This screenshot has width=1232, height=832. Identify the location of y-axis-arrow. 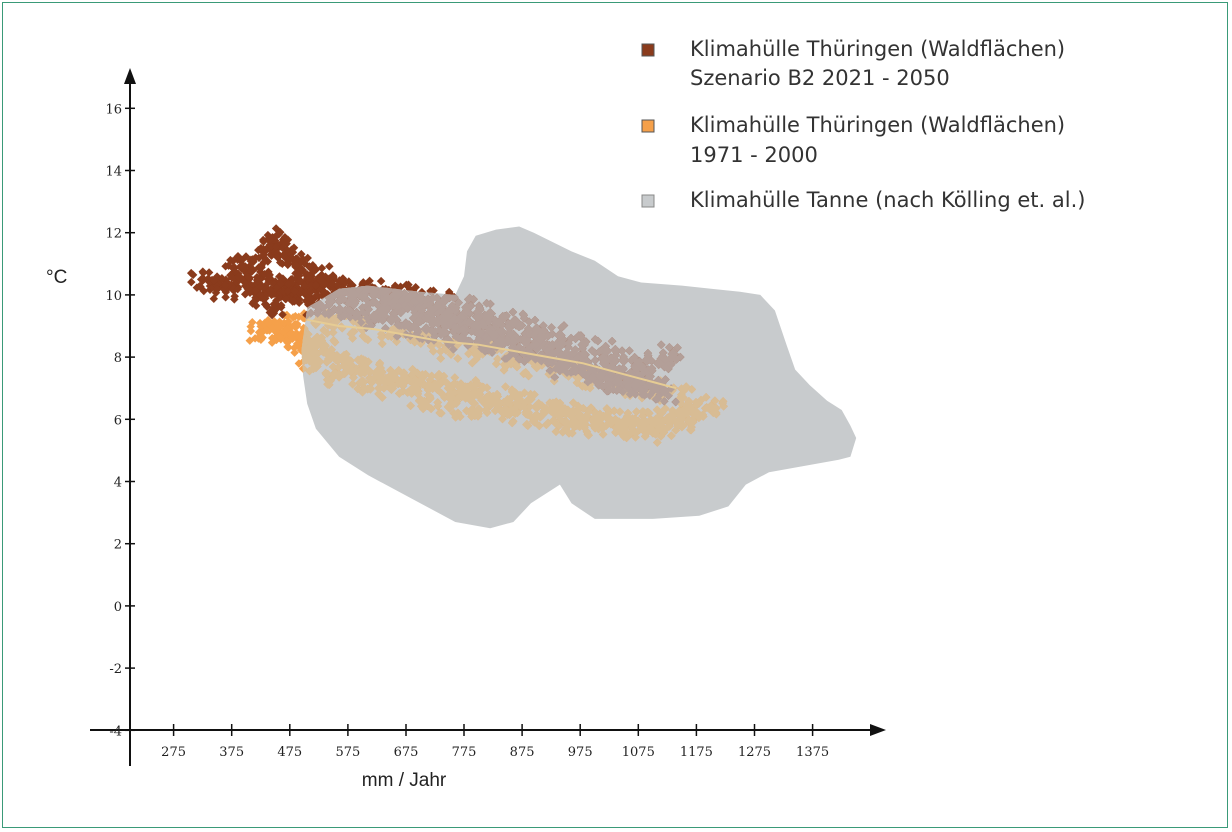
(130, 76).